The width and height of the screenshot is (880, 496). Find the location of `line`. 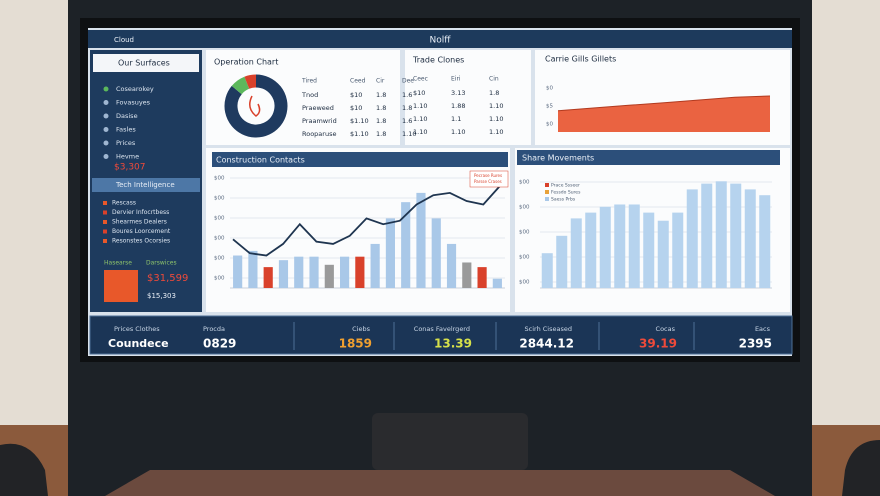

line is located at coordinates (366, 221).